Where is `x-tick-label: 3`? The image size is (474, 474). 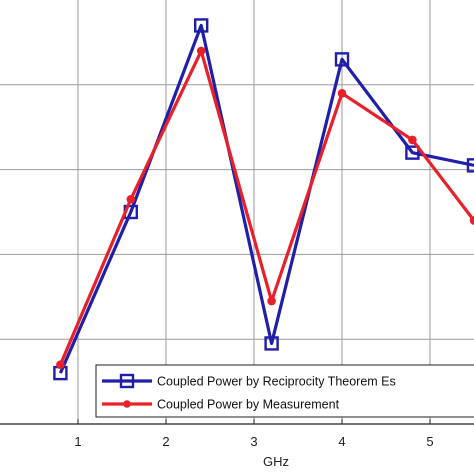 x-tick-label: 3 is located at coordinates (253, 441).